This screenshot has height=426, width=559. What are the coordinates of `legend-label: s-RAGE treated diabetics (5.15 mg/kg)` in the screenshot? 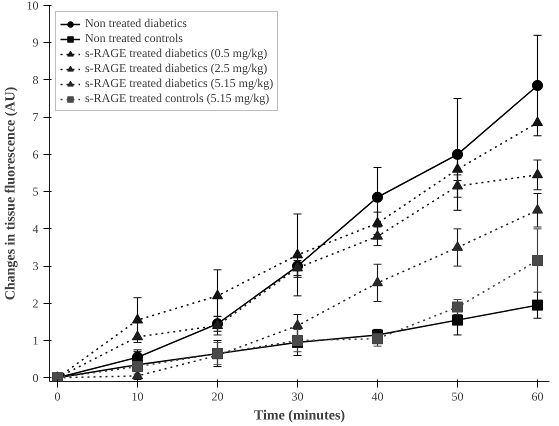 It's located at (179, 83).